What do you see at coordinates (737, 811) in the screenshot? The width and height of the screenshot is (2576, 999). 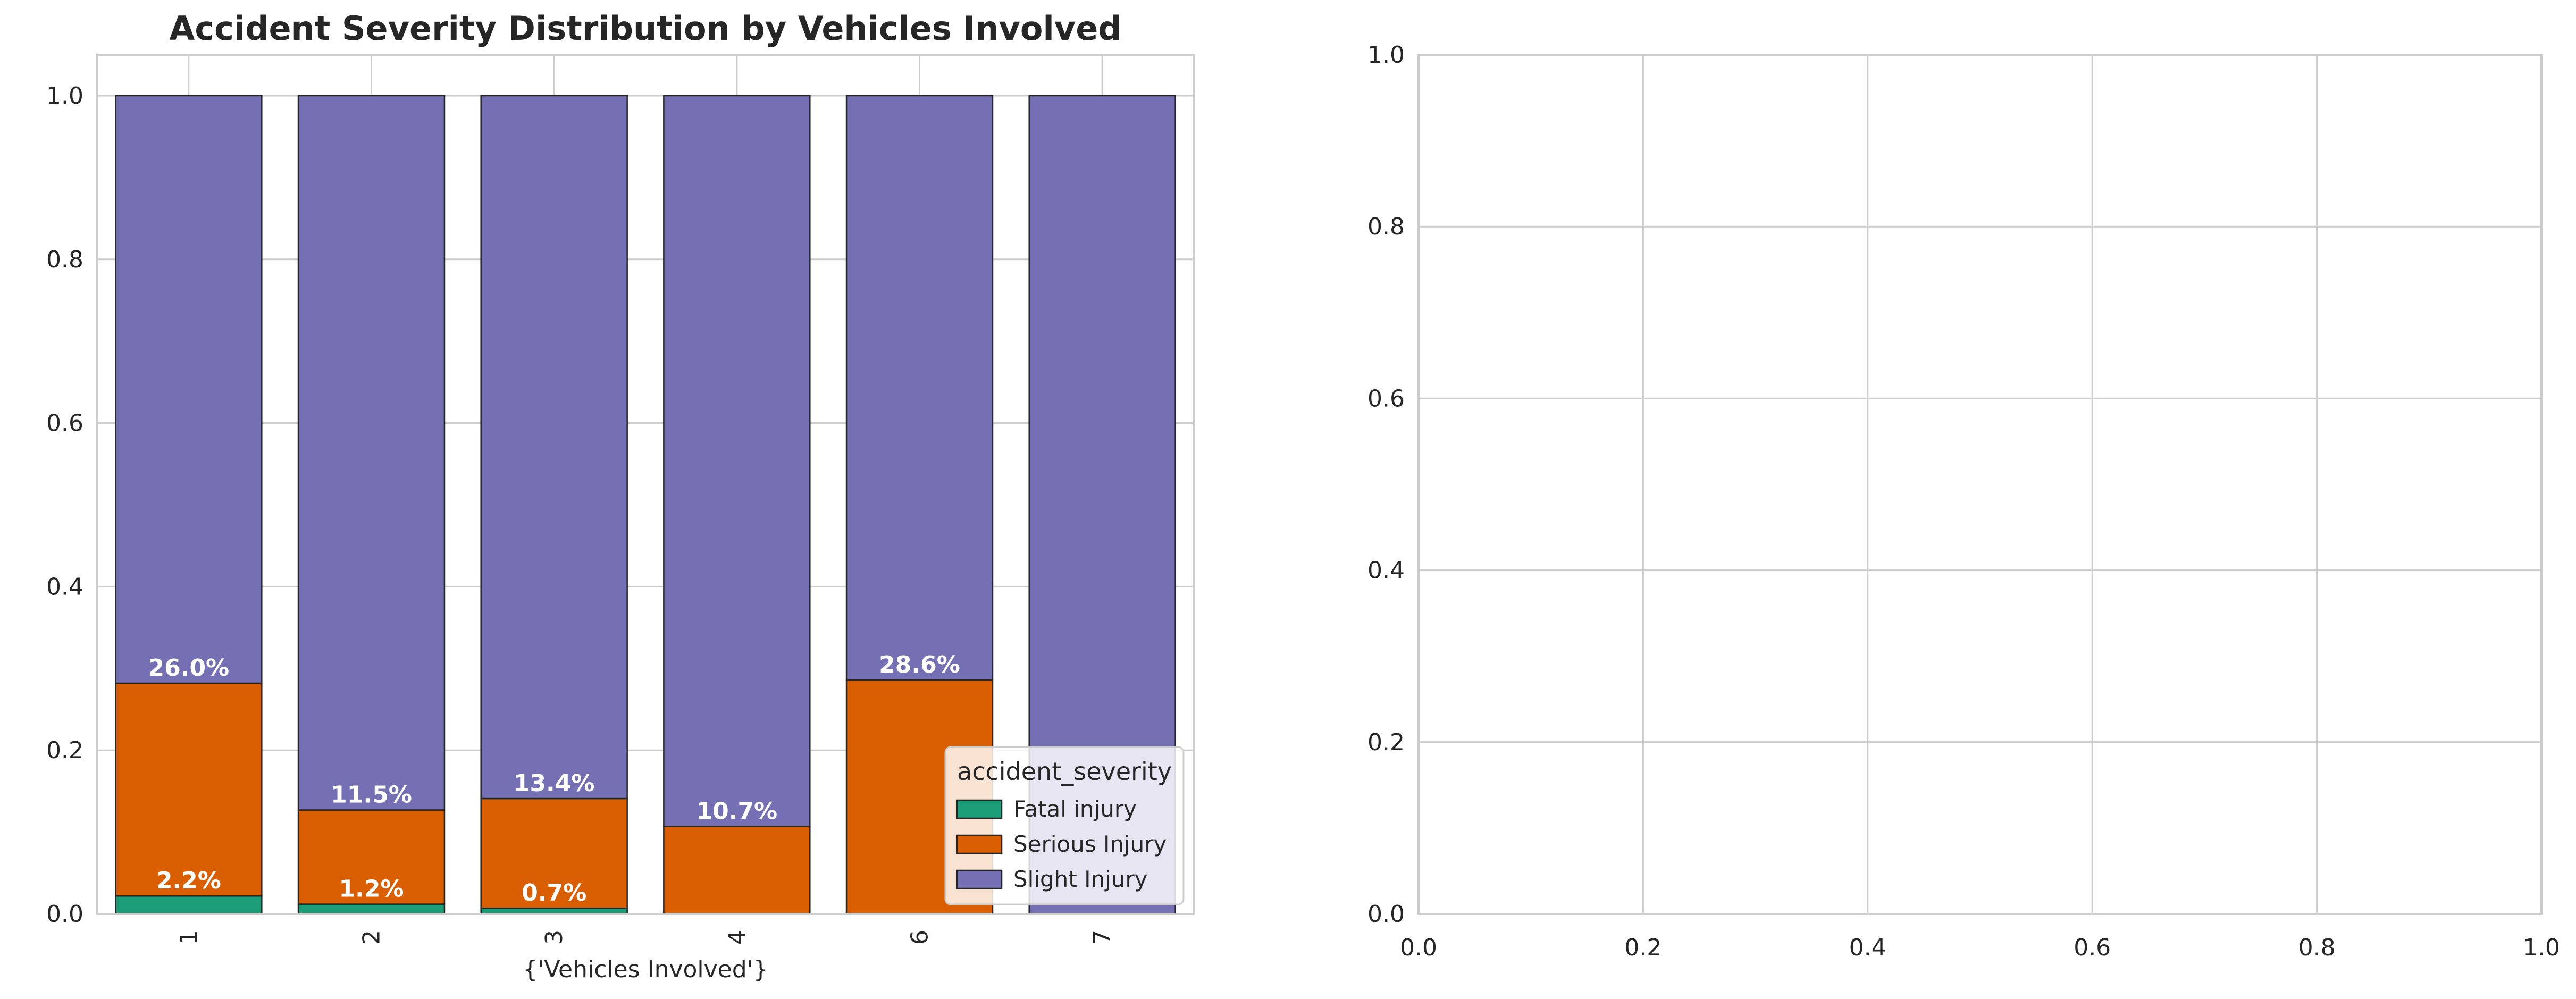 I see `data-label: 10.7%` at bounding box center [737, 811].